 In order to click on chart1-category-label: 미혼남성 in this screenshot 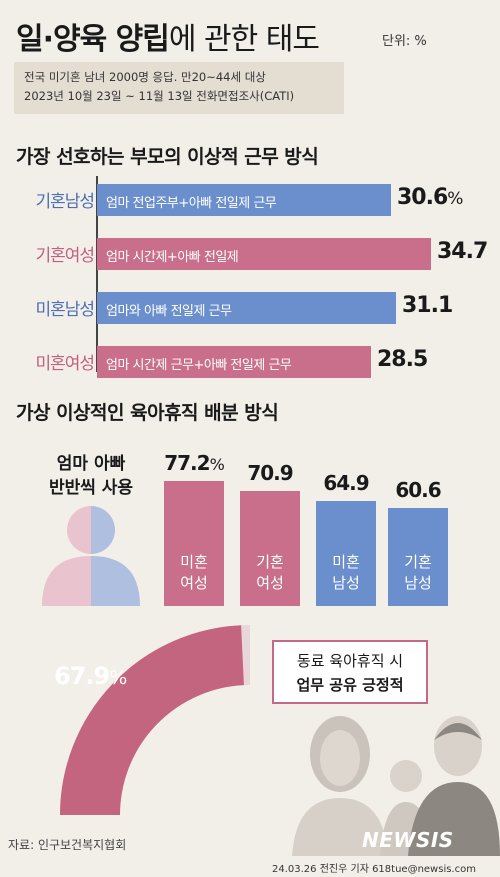, I will do `click(65, 310)`.